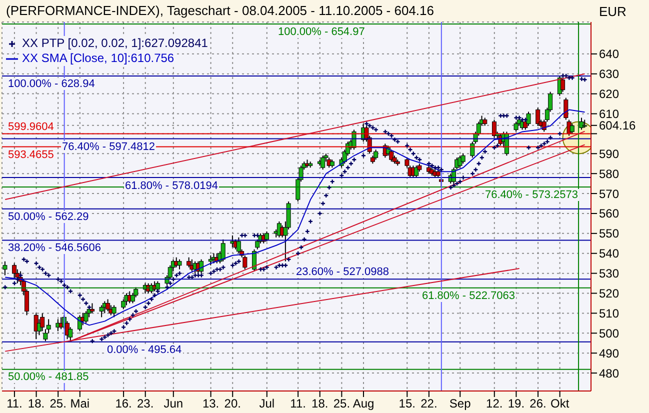 The width and height of the screenshot is (649, 413). What do you see at coordinates (531, 195) in the screenshot?
I see `annotation: 76.40% - 573.2573` at bounding box center [531, 195].